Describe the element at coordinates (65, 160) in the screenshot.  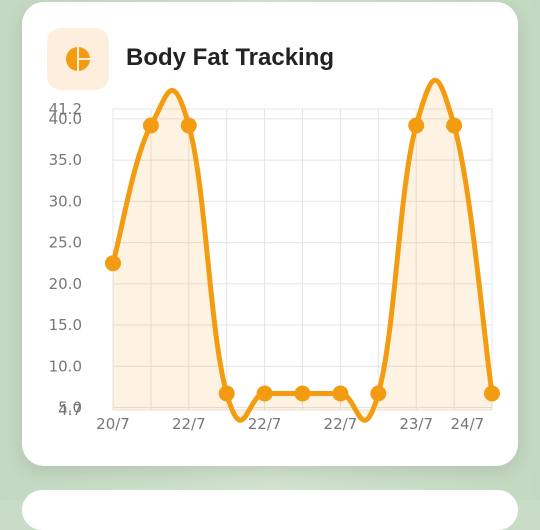
I see `y-tick-label: 35.0` at that location.